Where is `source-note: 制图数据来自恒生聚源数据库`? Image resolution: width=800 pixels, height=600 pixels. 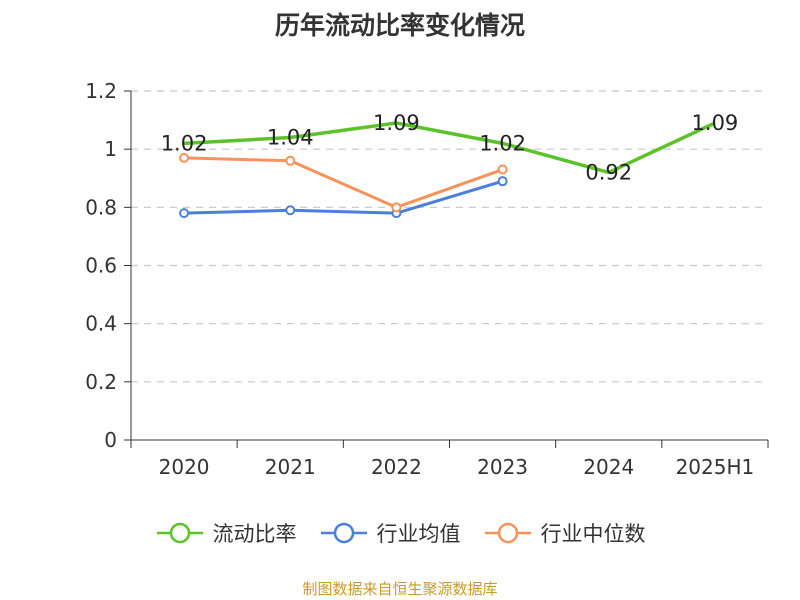
source-note: 制图数据来自恒生聚源数据库 is located at coordinates (400, 589).